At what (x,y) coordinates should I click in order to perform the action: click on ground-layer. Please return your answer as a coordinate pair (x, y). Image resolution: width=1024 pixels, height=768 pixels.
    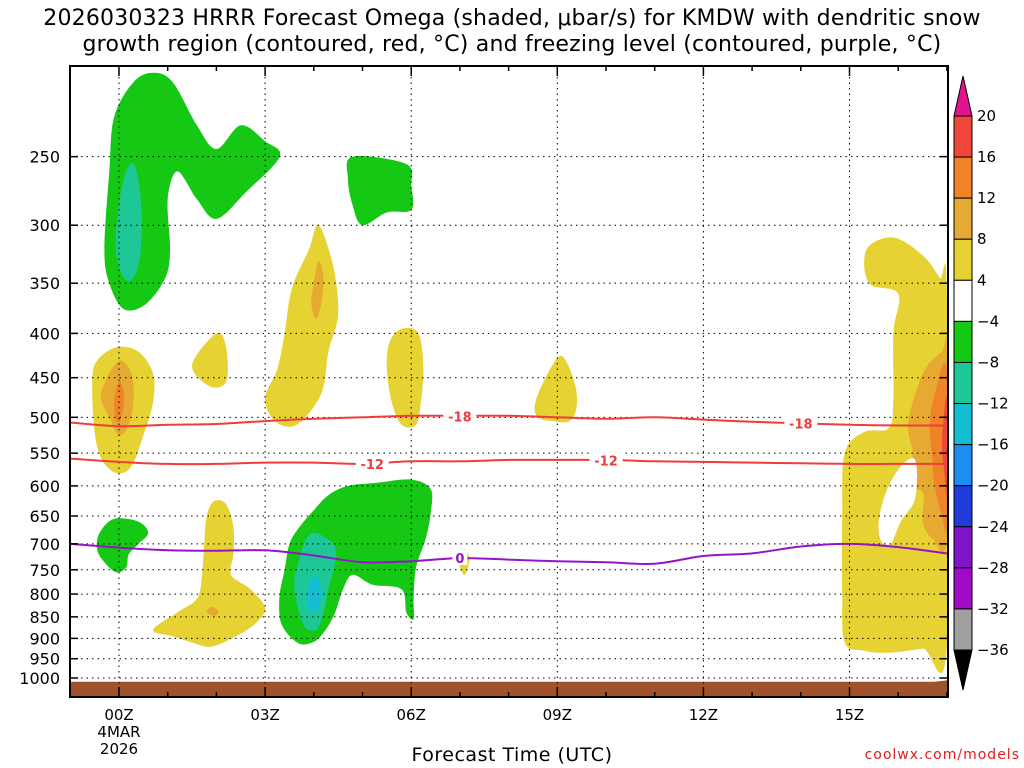
    Looking at the image, I should click on (509, 688).